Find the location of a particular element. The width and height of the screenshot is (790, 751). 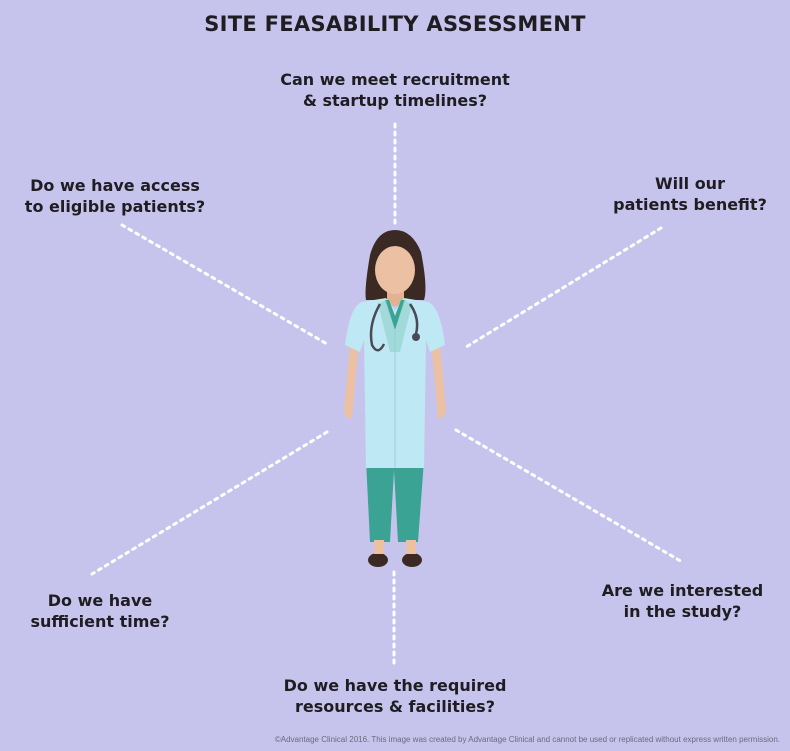

scrub-neck is located at coordinates (395, 315).